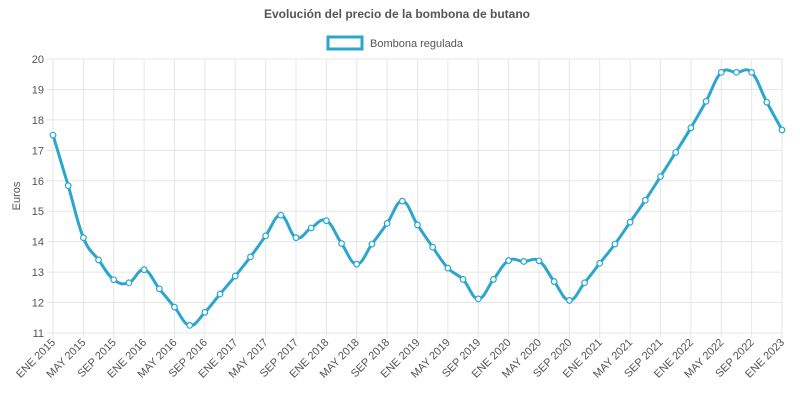 This screenshot has width=800, height=400. I want to click on legend-label: Bombona regulada, so click(417, 44).